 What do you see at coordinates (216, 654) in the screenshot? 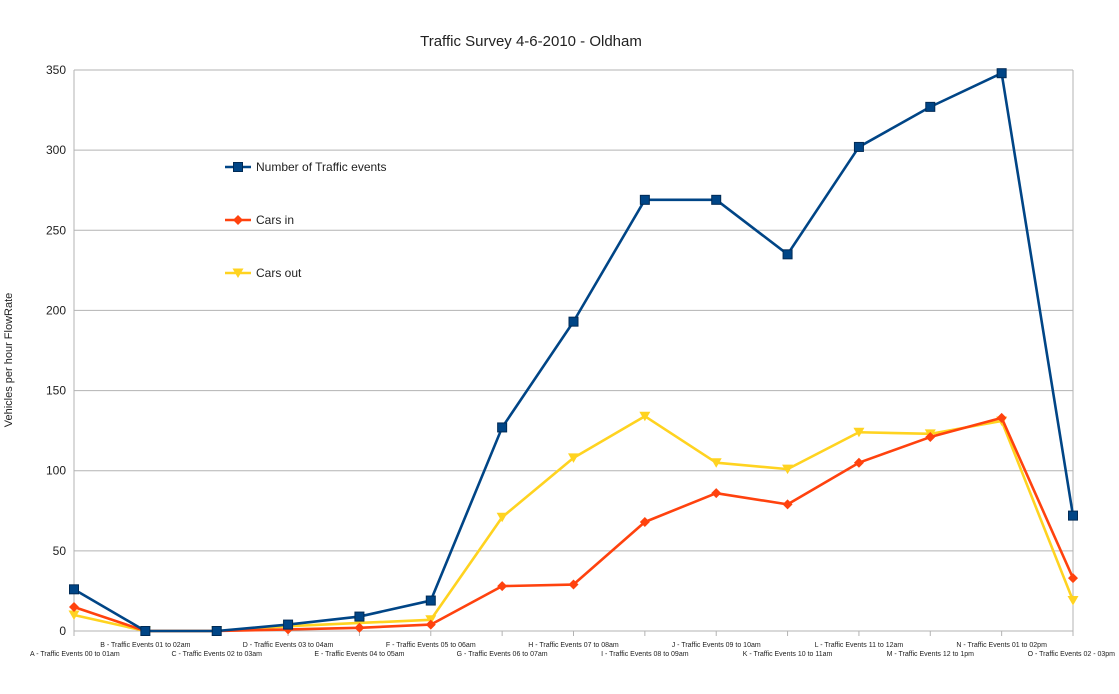
I see `x-tick-label: C - Traffic Events 02 to 03am` at bounding box center [216, 654].